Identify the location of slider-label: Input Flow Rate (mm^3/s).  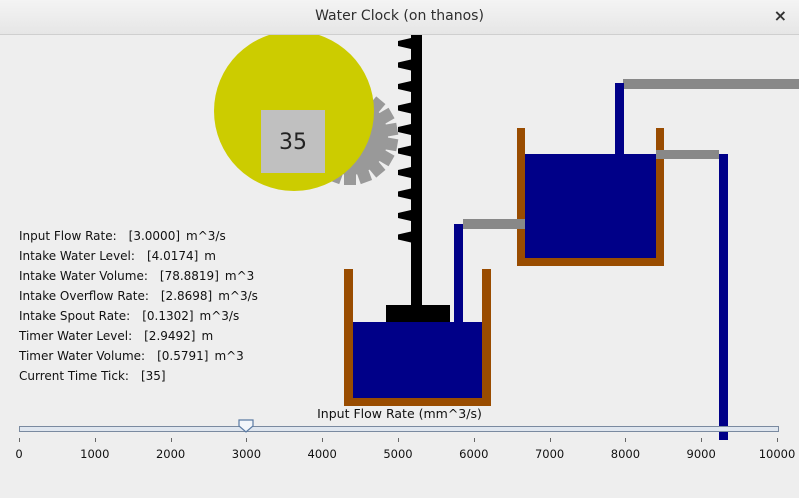
(399, 413).